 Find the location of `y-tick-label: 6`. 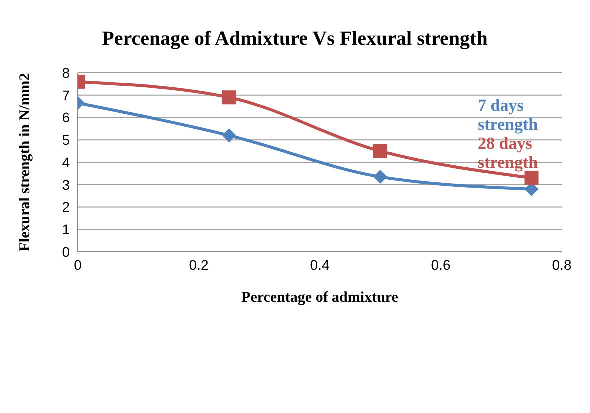

y-tick-label: 6 is located at coordinates (66, 118).